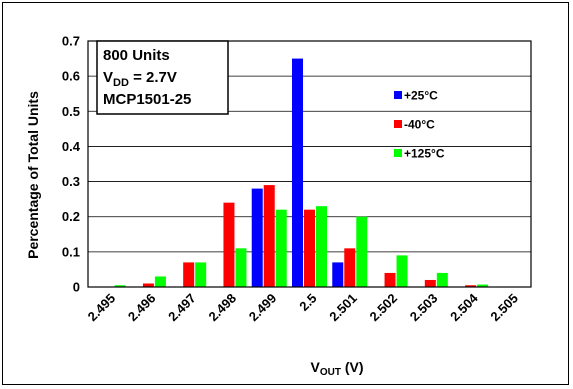  Describe the element at coordinates (330, 372) in the screenshot. I see `x-axis-label-sub: OUT` at that location.